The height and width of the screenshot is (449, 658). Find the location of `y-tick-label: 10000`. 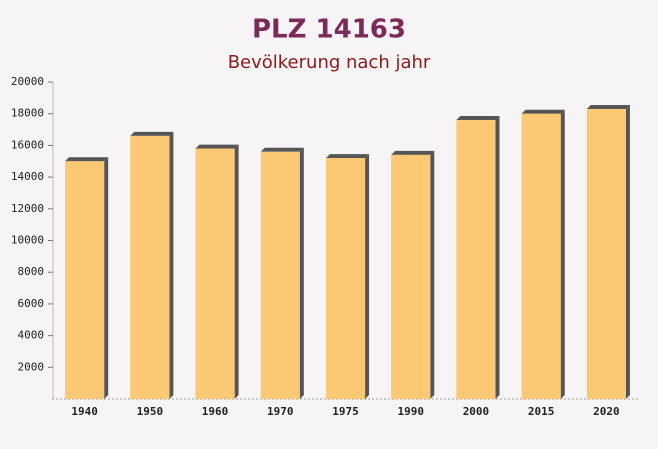

y-tick-label: 10000 is located at coordinates (27, 240).